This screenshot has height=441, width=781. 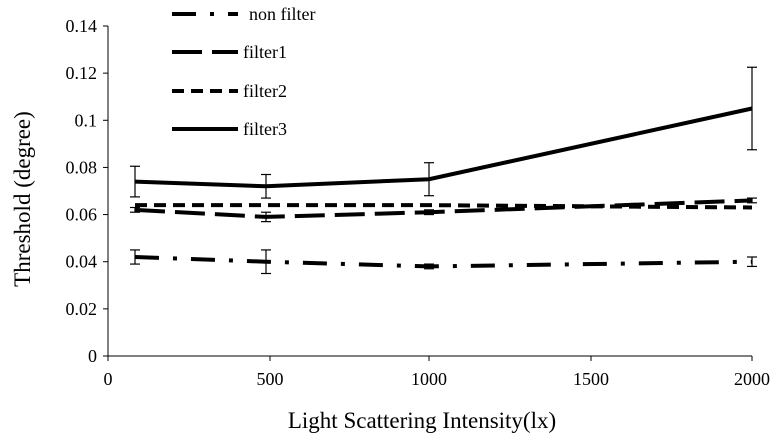 What do you see at coordinates (243, 71) in the screenshot?
I see `legend: non filter filter1 filter2 filter3` at bounding box center [243, 71].